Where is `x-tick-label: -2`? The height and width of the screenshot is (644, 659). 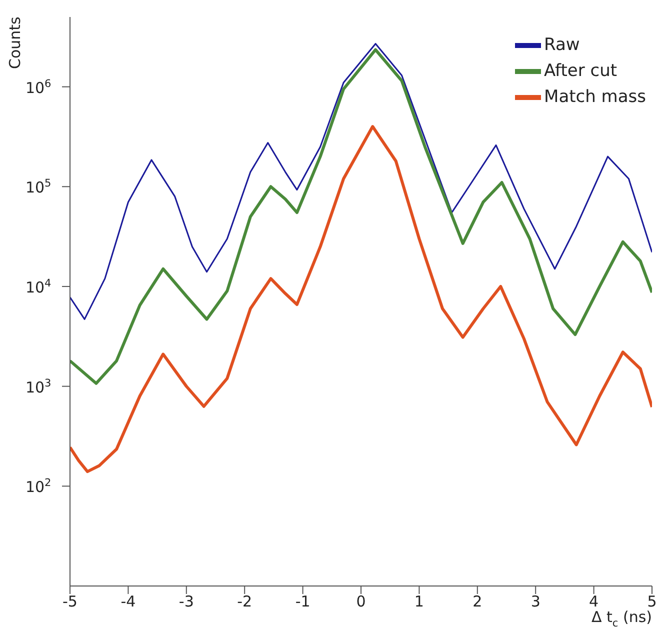
x-tick-label: -2 is located at coordinates (244, 601).